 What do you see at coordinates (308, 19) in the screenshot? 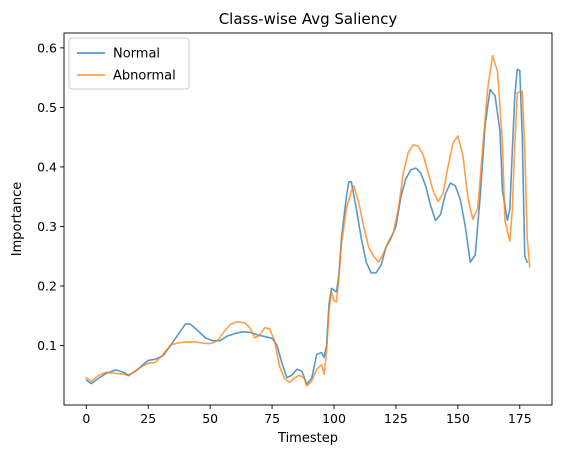
I see `chart-title: Class-wise Avg Saliency` at bounding box center [308, 19].